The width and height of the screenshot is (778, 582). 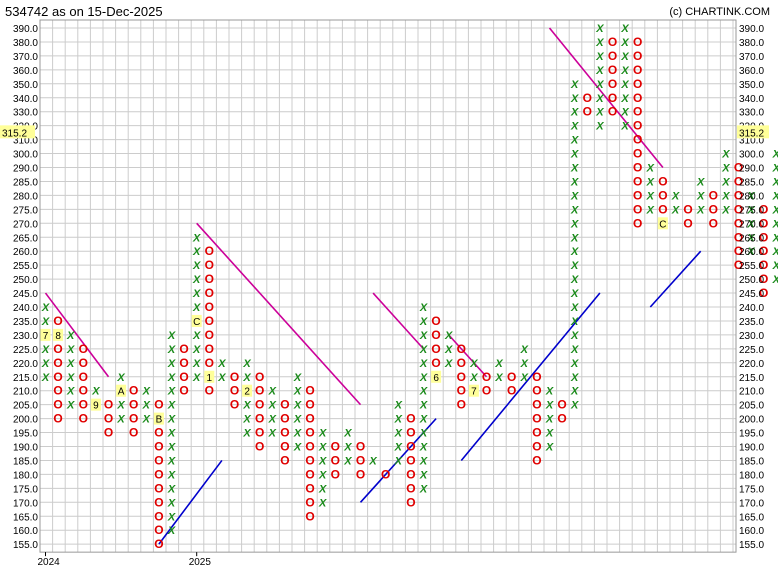 What do you see at coordinates (25, 392) in the screenshot?
I see `y-tick-label-left: 210.0` at bounding box center [25, 392].